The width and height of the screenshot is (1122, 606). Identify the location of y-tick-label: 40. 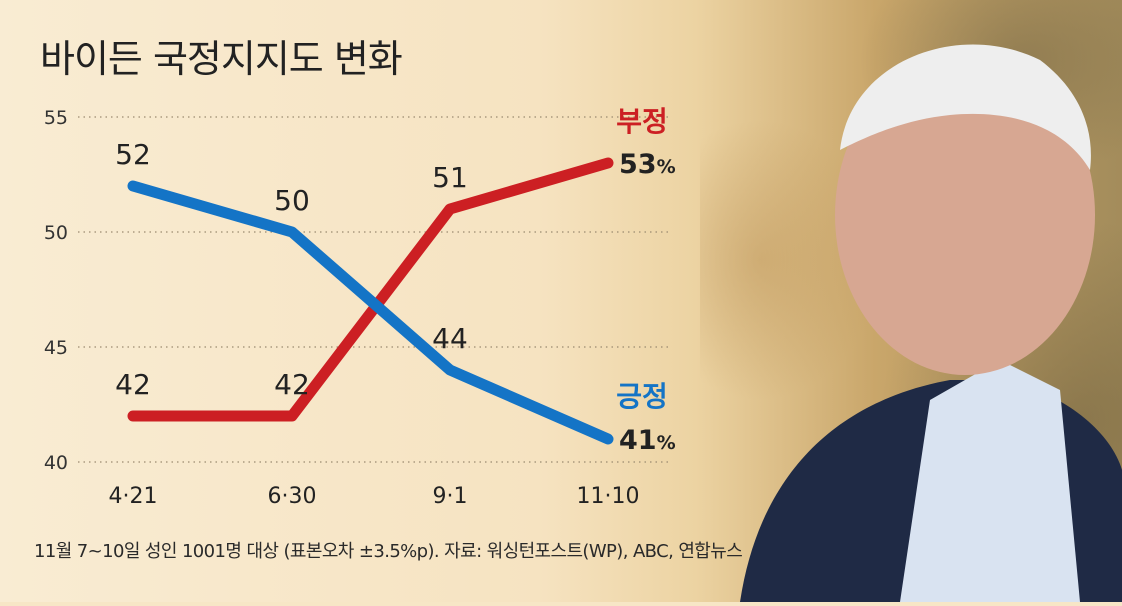
(56, 463).